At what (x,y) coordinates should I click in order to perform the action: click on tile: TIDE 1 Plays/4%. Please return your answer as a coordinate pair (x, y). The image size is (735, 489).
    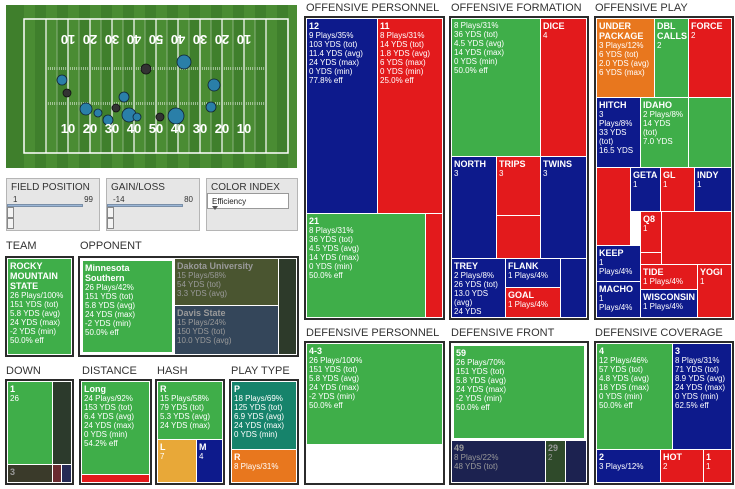
    Looking at the image, I should click on (669, 277).